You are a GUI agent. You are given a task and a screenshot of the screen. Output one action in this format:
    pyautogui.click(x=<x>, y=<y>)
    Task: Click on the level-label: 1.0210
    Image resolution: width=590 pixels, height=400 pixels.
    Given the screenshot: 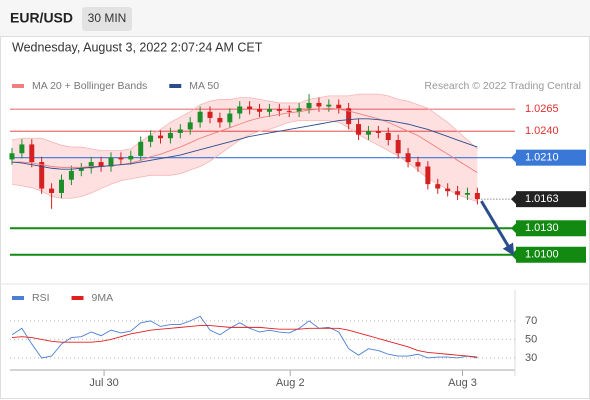 What is the action you would take?
    pyautogui.click(x=542, y=158)
    